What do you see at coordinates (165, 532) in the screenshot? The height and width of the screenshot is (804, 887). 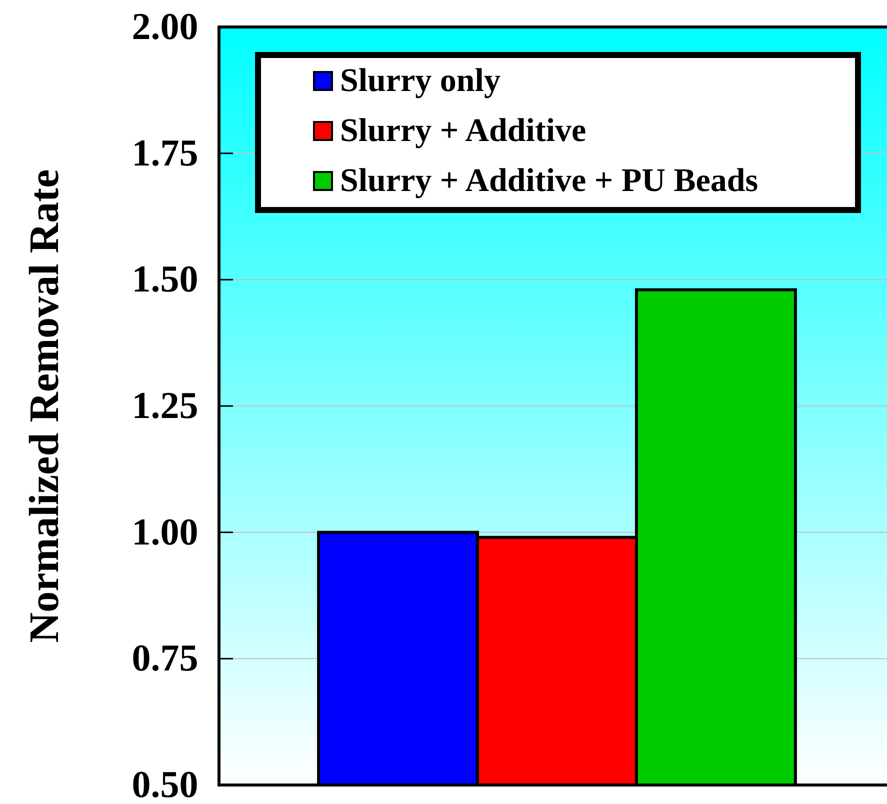 I see `y-tick-label: 1.00` at bounding box center [165, 532].